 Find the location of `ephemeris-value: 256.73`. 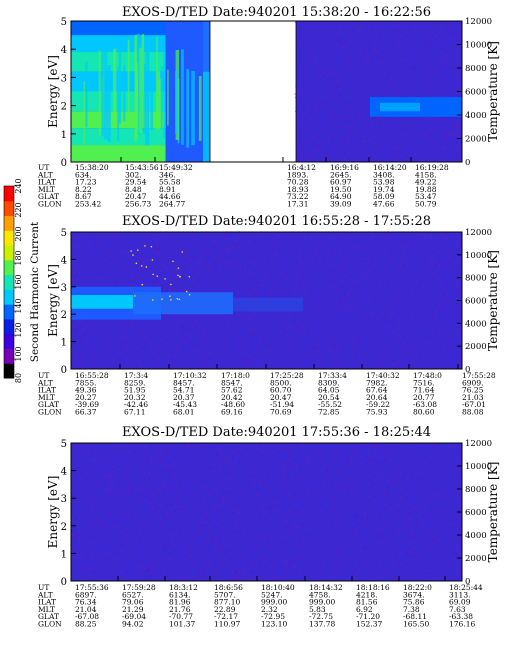

ephemeris-value: 256.73 is located at coordinates (138, 204).